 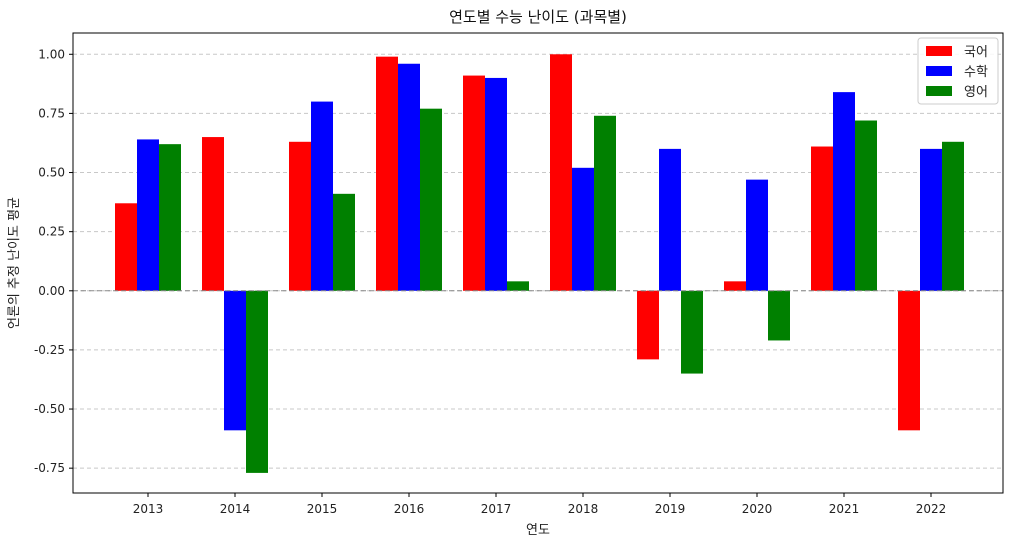 I want to click on bar-국어-2014, so click(x=213, y=214).